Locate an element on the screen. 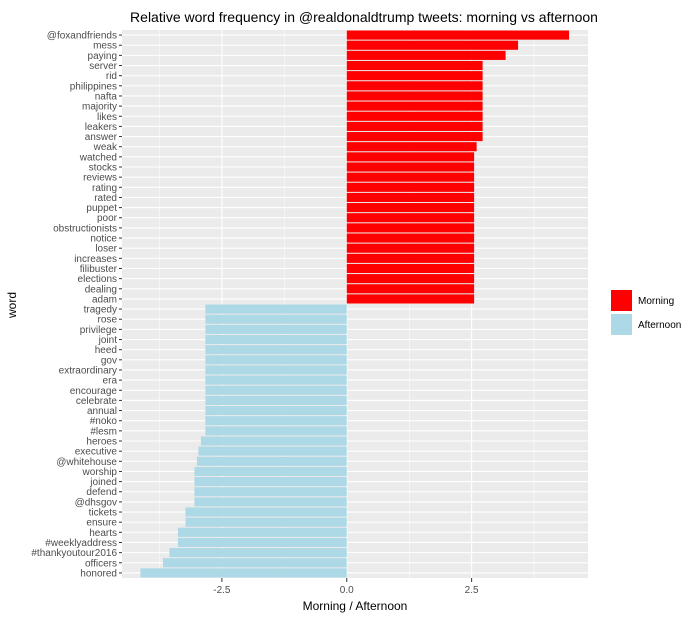 This screenshot has height=620, width=700. y-tick-label: defend is located at coordinates (101, 492).